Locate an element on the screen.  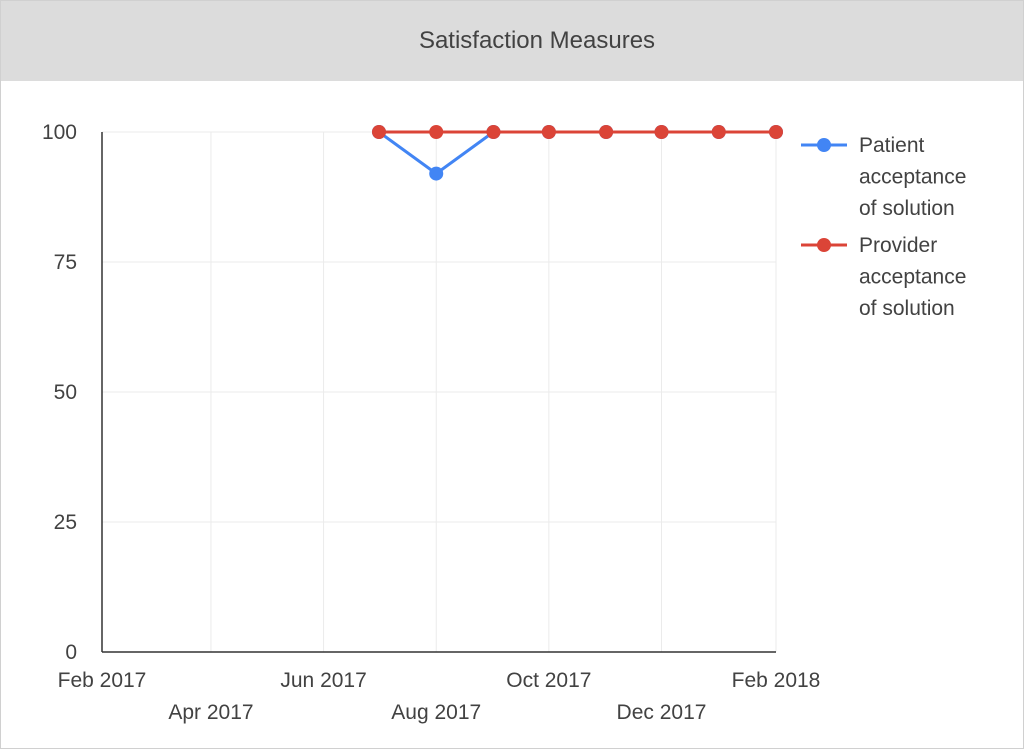
y-tick-label: 75 is located at coordinates (65, 262).